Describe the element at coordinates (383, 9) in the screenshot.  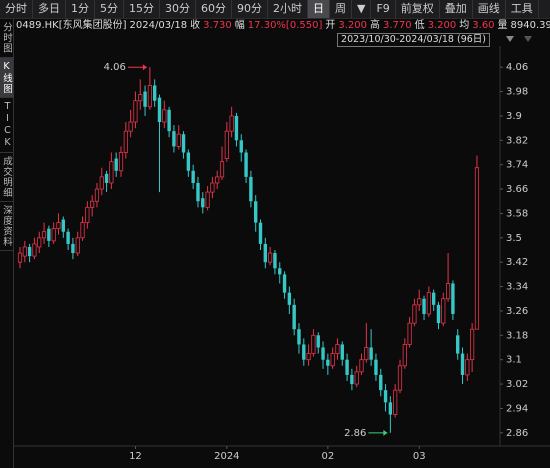
I see `toolbar-button: F9` at that location.